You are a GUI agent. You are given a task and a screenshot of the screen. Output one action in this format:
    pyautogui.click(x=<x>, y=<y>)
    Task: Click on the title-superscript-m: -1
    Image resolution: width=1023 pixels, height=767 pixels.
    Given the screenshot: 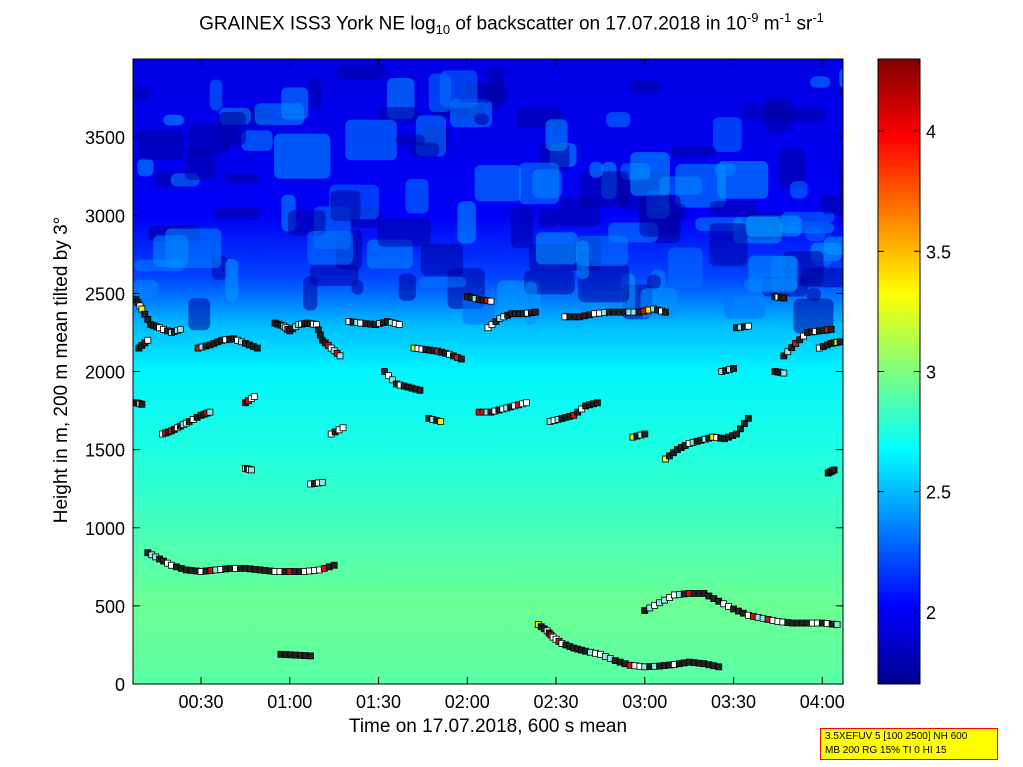 What is the action you would take?
    pyautogui.click(x=785, y=17)
    